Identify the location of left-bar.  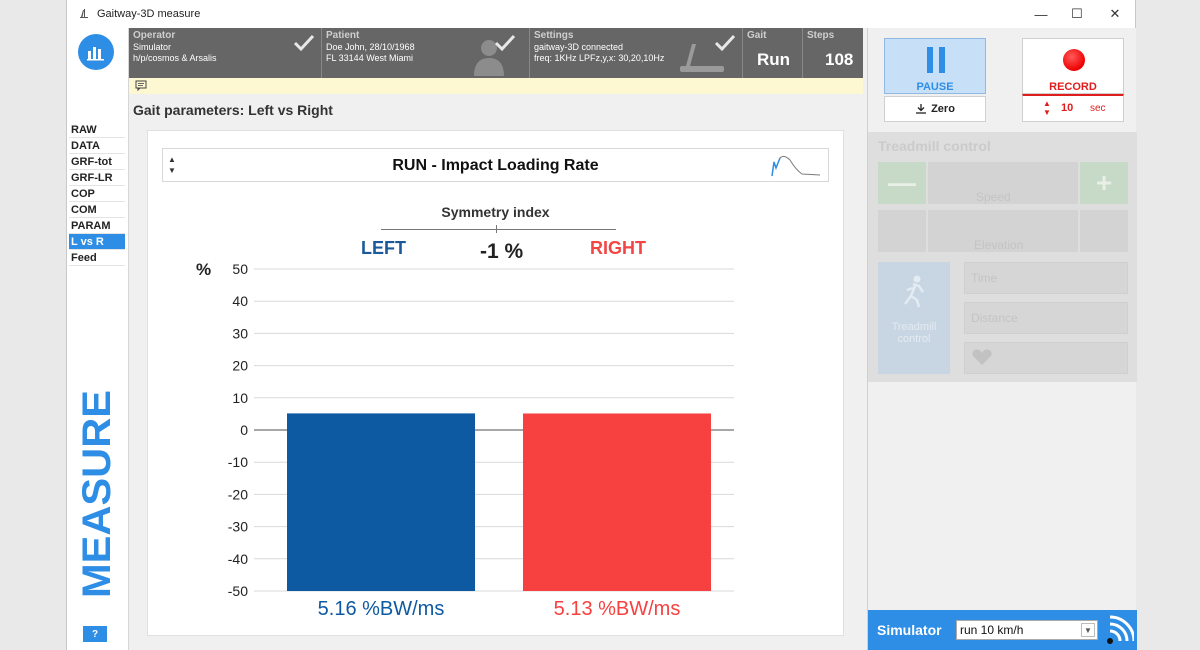
(381, 502).